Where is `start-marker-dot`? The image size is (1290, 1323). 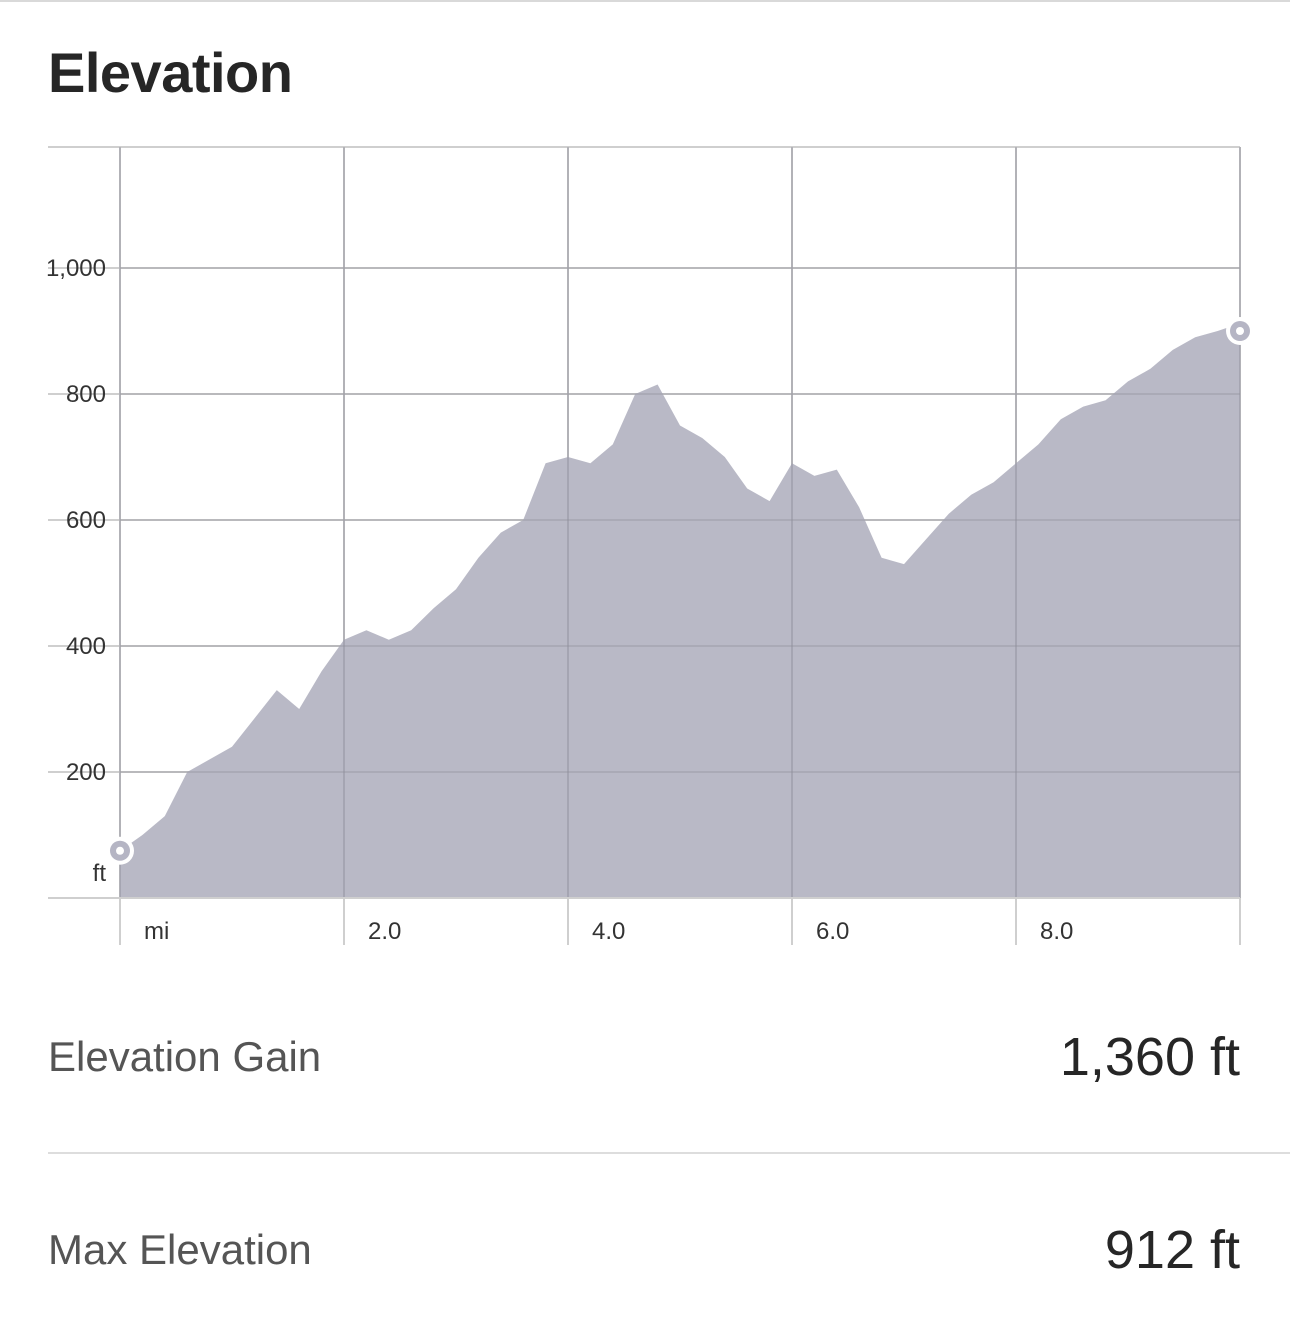 start-marker-dot is located at coordinates (120, 850).